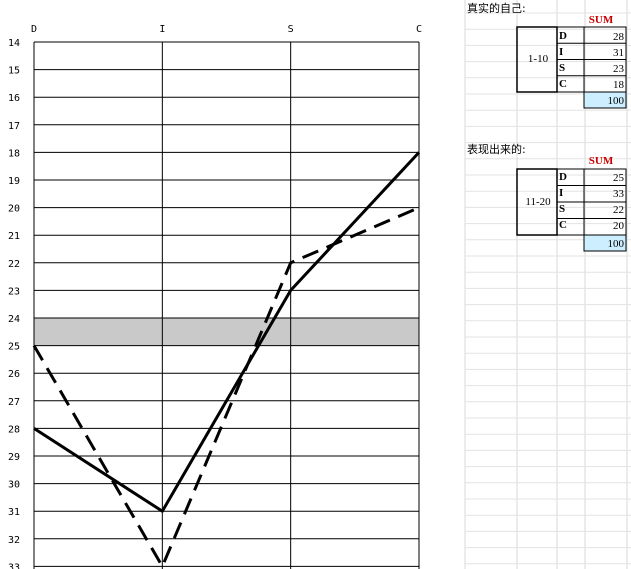 The image size is (631, 569). What do you see at coordinates (14, 457) in the screenshot?
I see `y-tick-label: 29` at bounding box center [14, 457].